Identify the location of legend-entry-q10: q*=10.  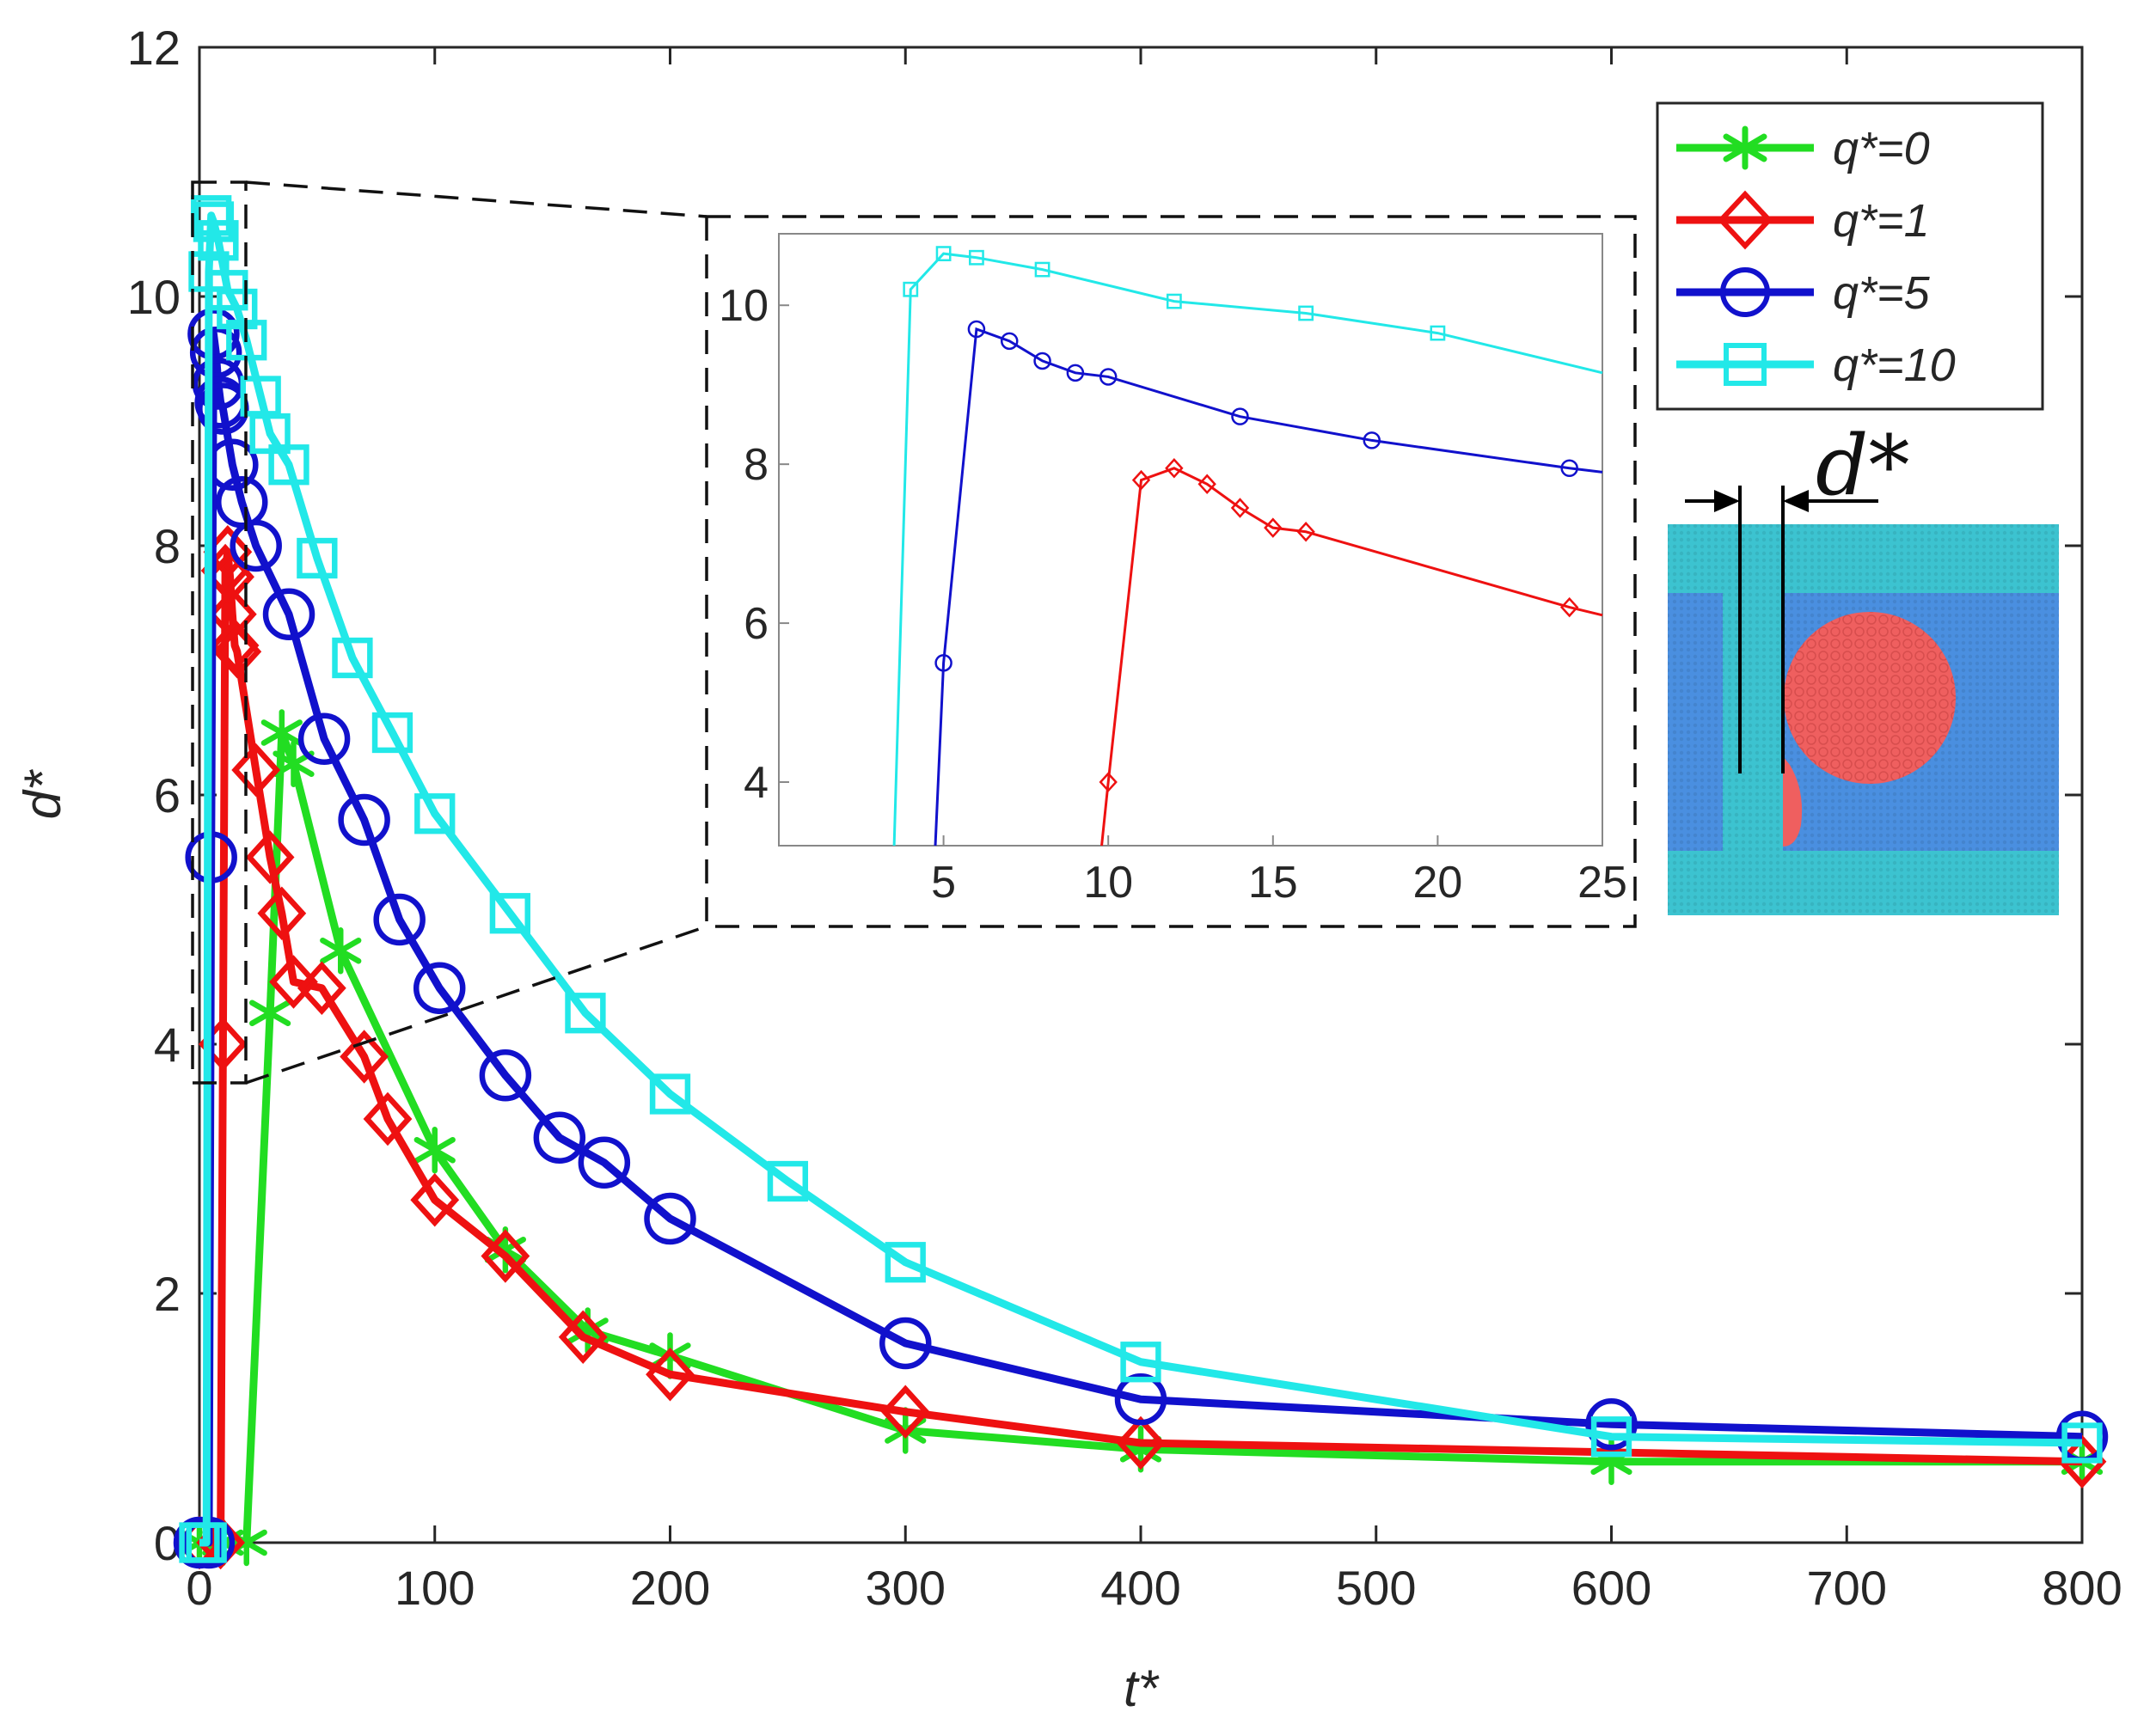
(1816, 365).